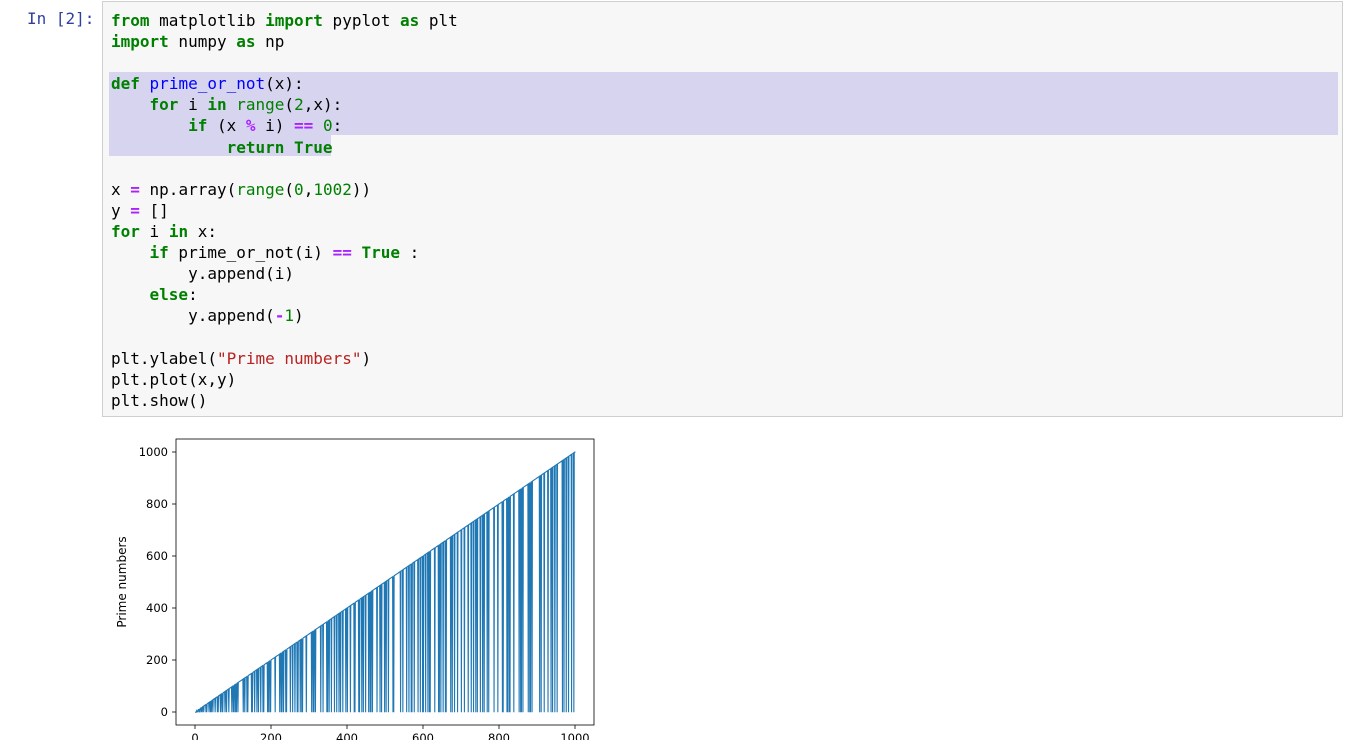 The height and width of the screenshot is (744, 1345). What do you see at coordinates (323, 105) in the screenshot?
I see `code-token: ,x):` at bounding box center [323, 105].